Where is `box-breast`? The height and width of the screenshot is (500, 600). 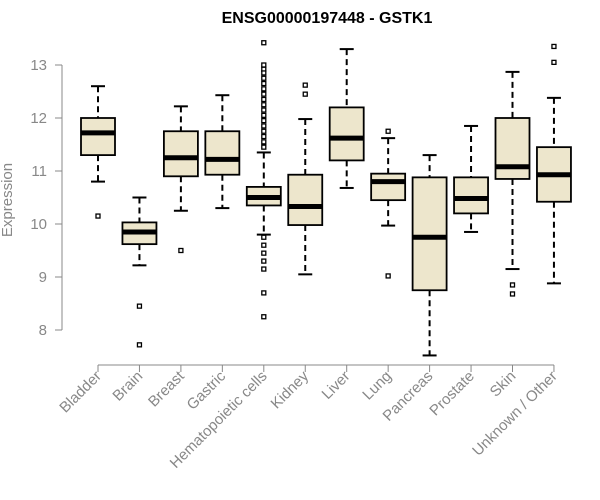
box-breast is located at coordinates (180, 179).